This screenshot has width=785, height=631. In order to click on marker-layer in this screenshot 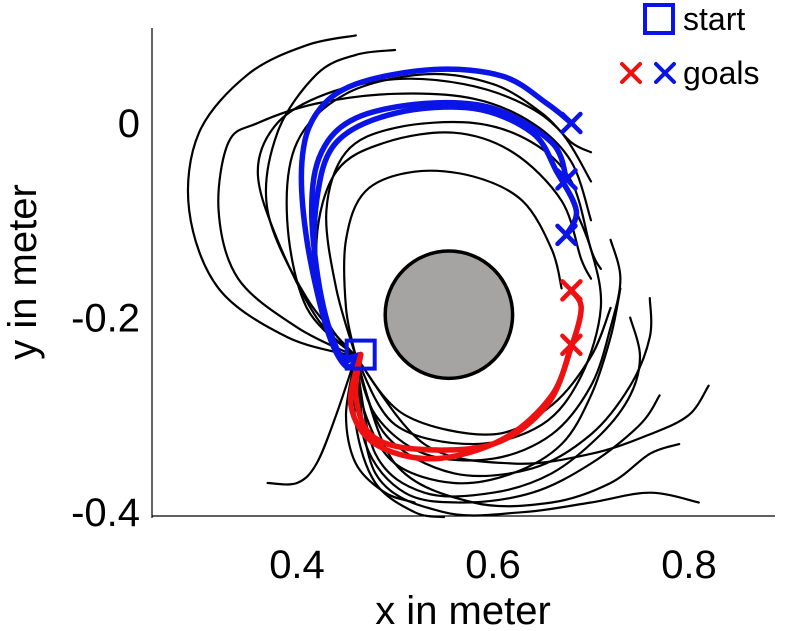, I will do `click(463, 241)`.